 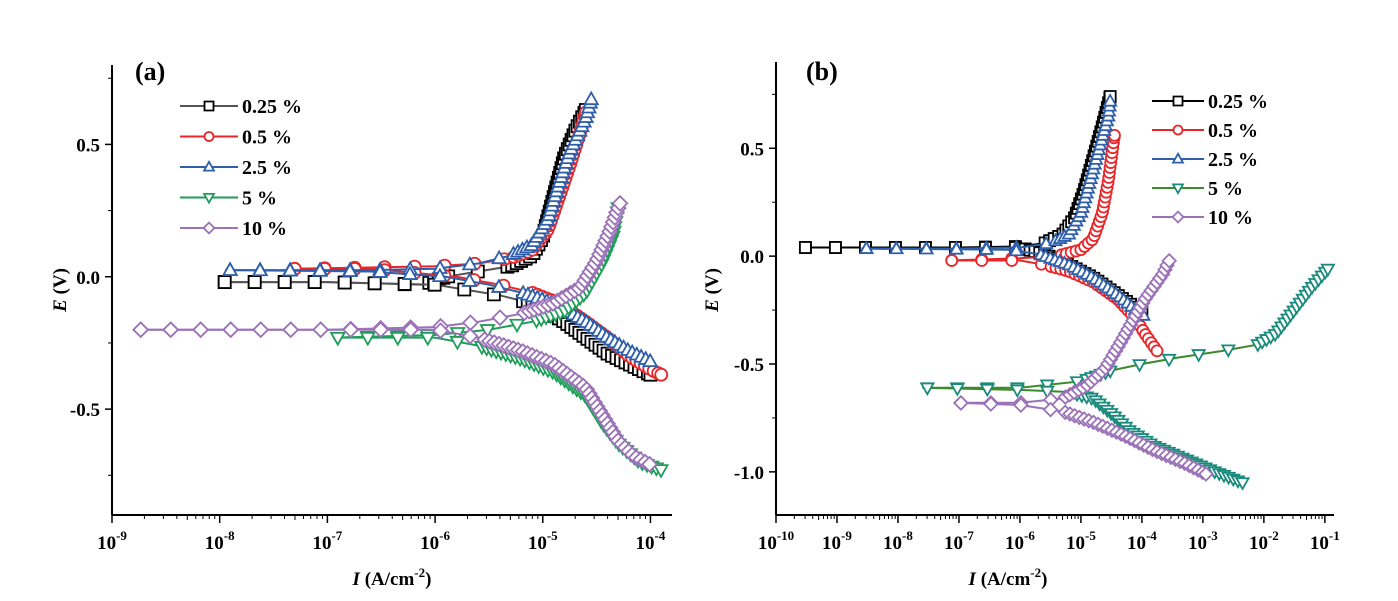 I want to click on x-tick-label: 10⁻¹, so click(x=1325, y=541).